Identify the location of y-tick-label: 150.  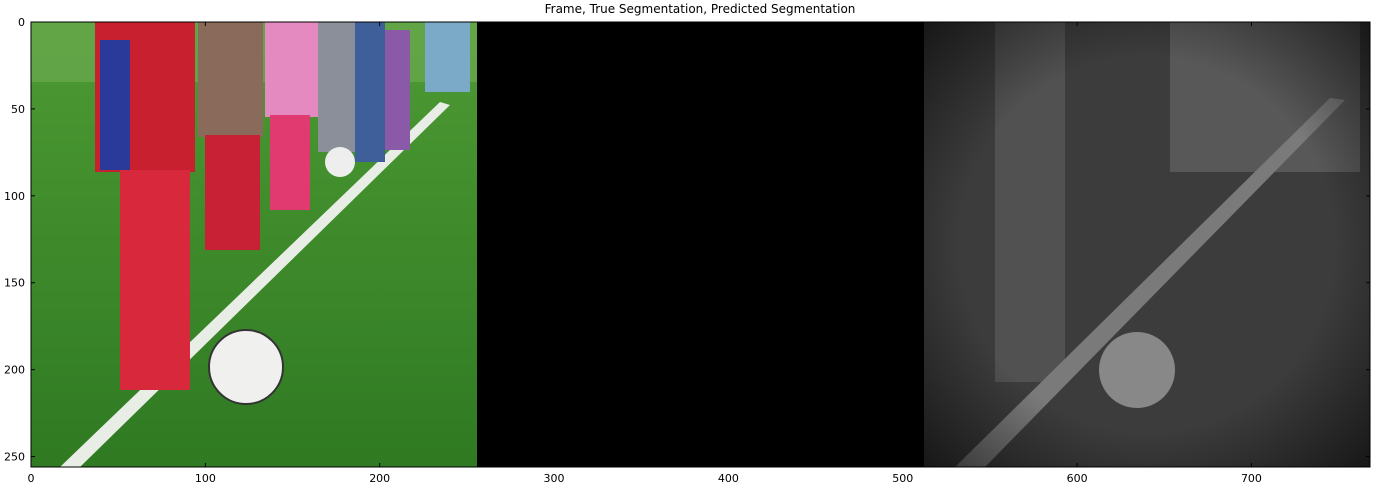
(14, 283).